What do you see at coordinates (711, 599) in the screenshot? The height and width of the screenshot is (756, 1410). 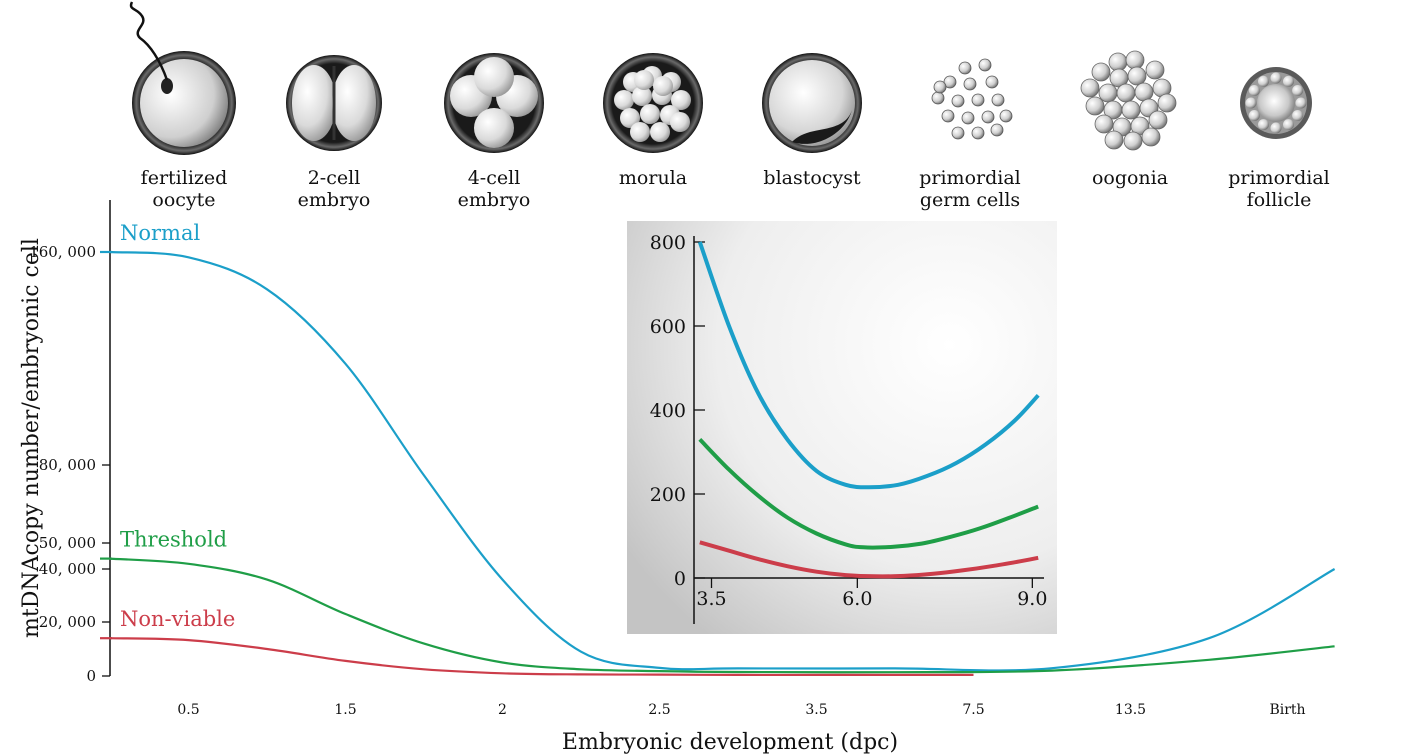 I see `inset-x-tick-label-0: 3.5` at bounding box center [711, 599].